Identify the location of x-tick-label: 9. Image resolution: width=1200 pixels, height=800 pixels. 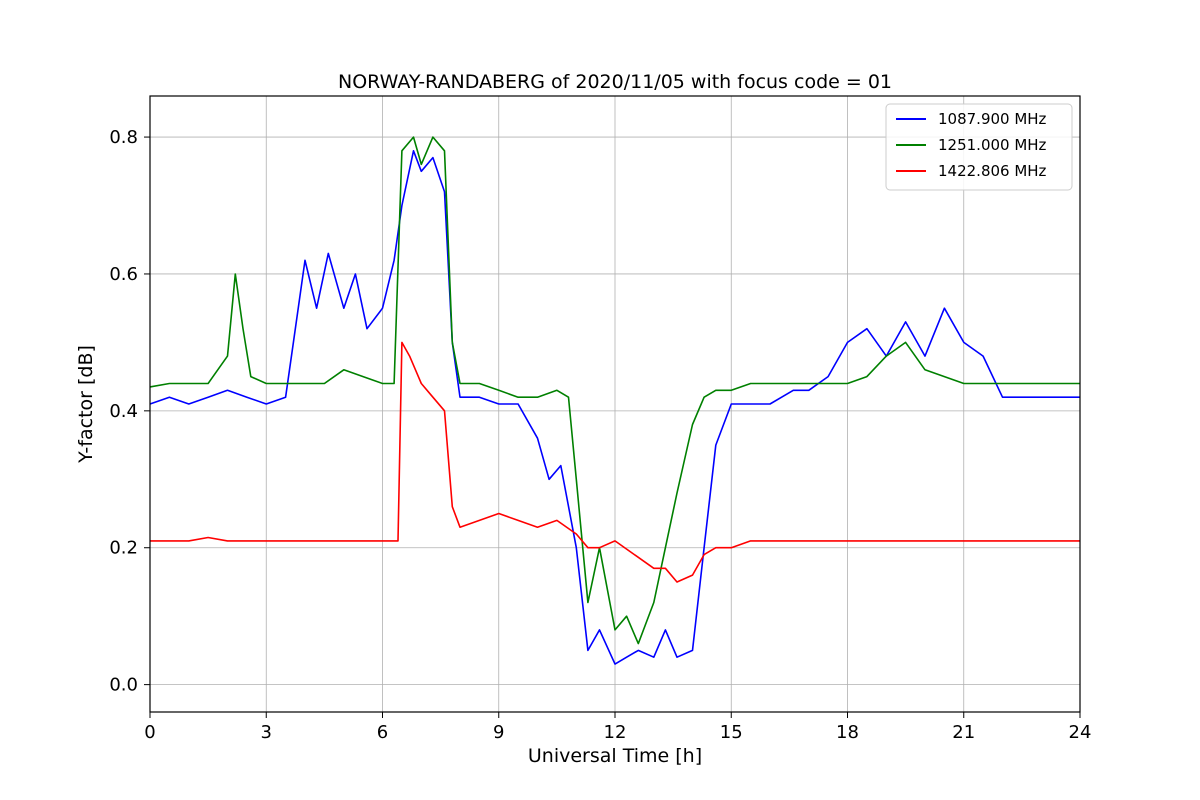
(498, 732).